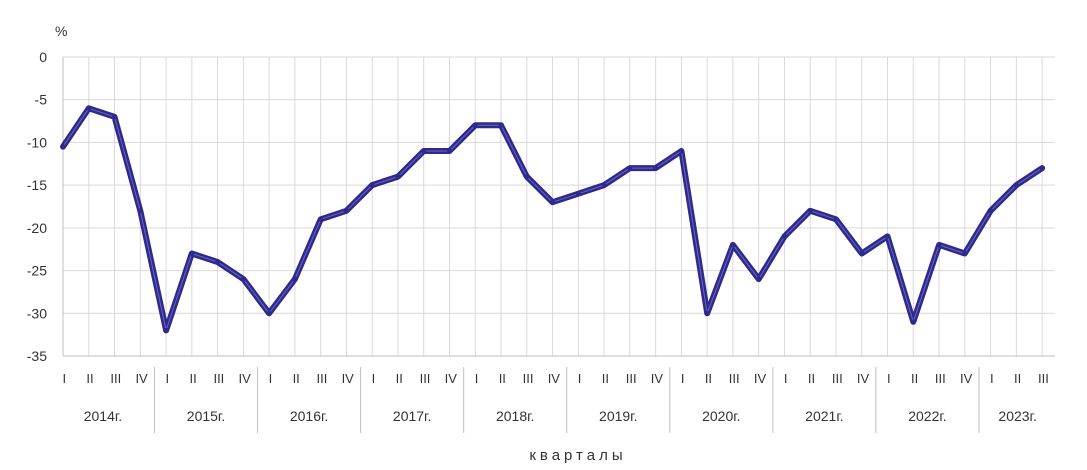  What do you see at coordinates (577, 455) in the screenshot?
I see `x-axis-title: кварталы` at bounding box center [577, 455].